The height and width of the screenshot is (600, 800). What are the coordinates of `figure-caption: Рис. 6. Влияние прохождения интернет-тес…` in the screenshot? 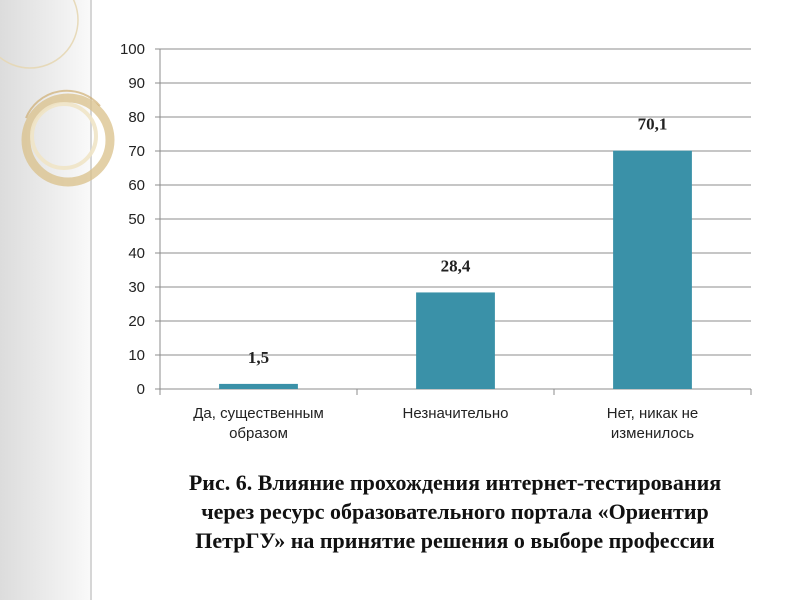 It's located at (447, 511).